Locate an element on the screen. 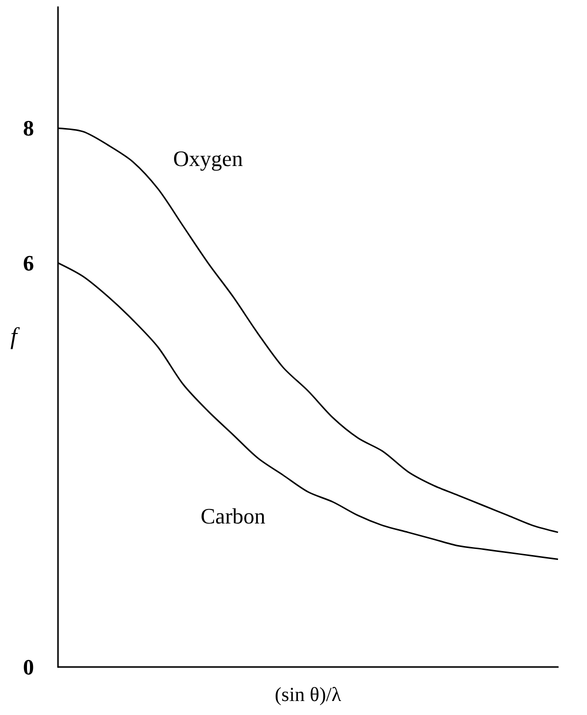 Image resolution: width=587 pixels, height=715 pixels. y-tick-label: 0 is located at coordinates (28, 667).